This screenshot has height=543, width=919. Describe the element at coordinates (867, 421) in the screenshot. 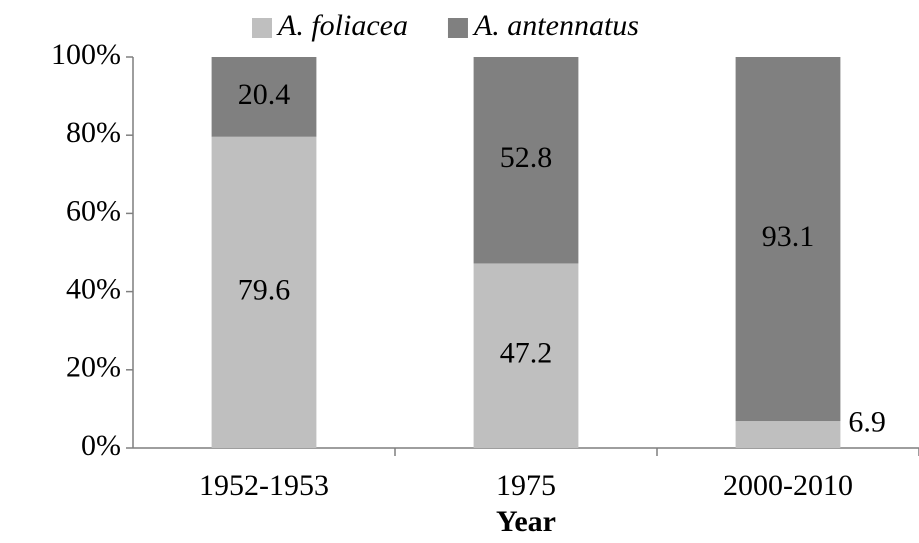

I see `data-label: 6.9` at that location.